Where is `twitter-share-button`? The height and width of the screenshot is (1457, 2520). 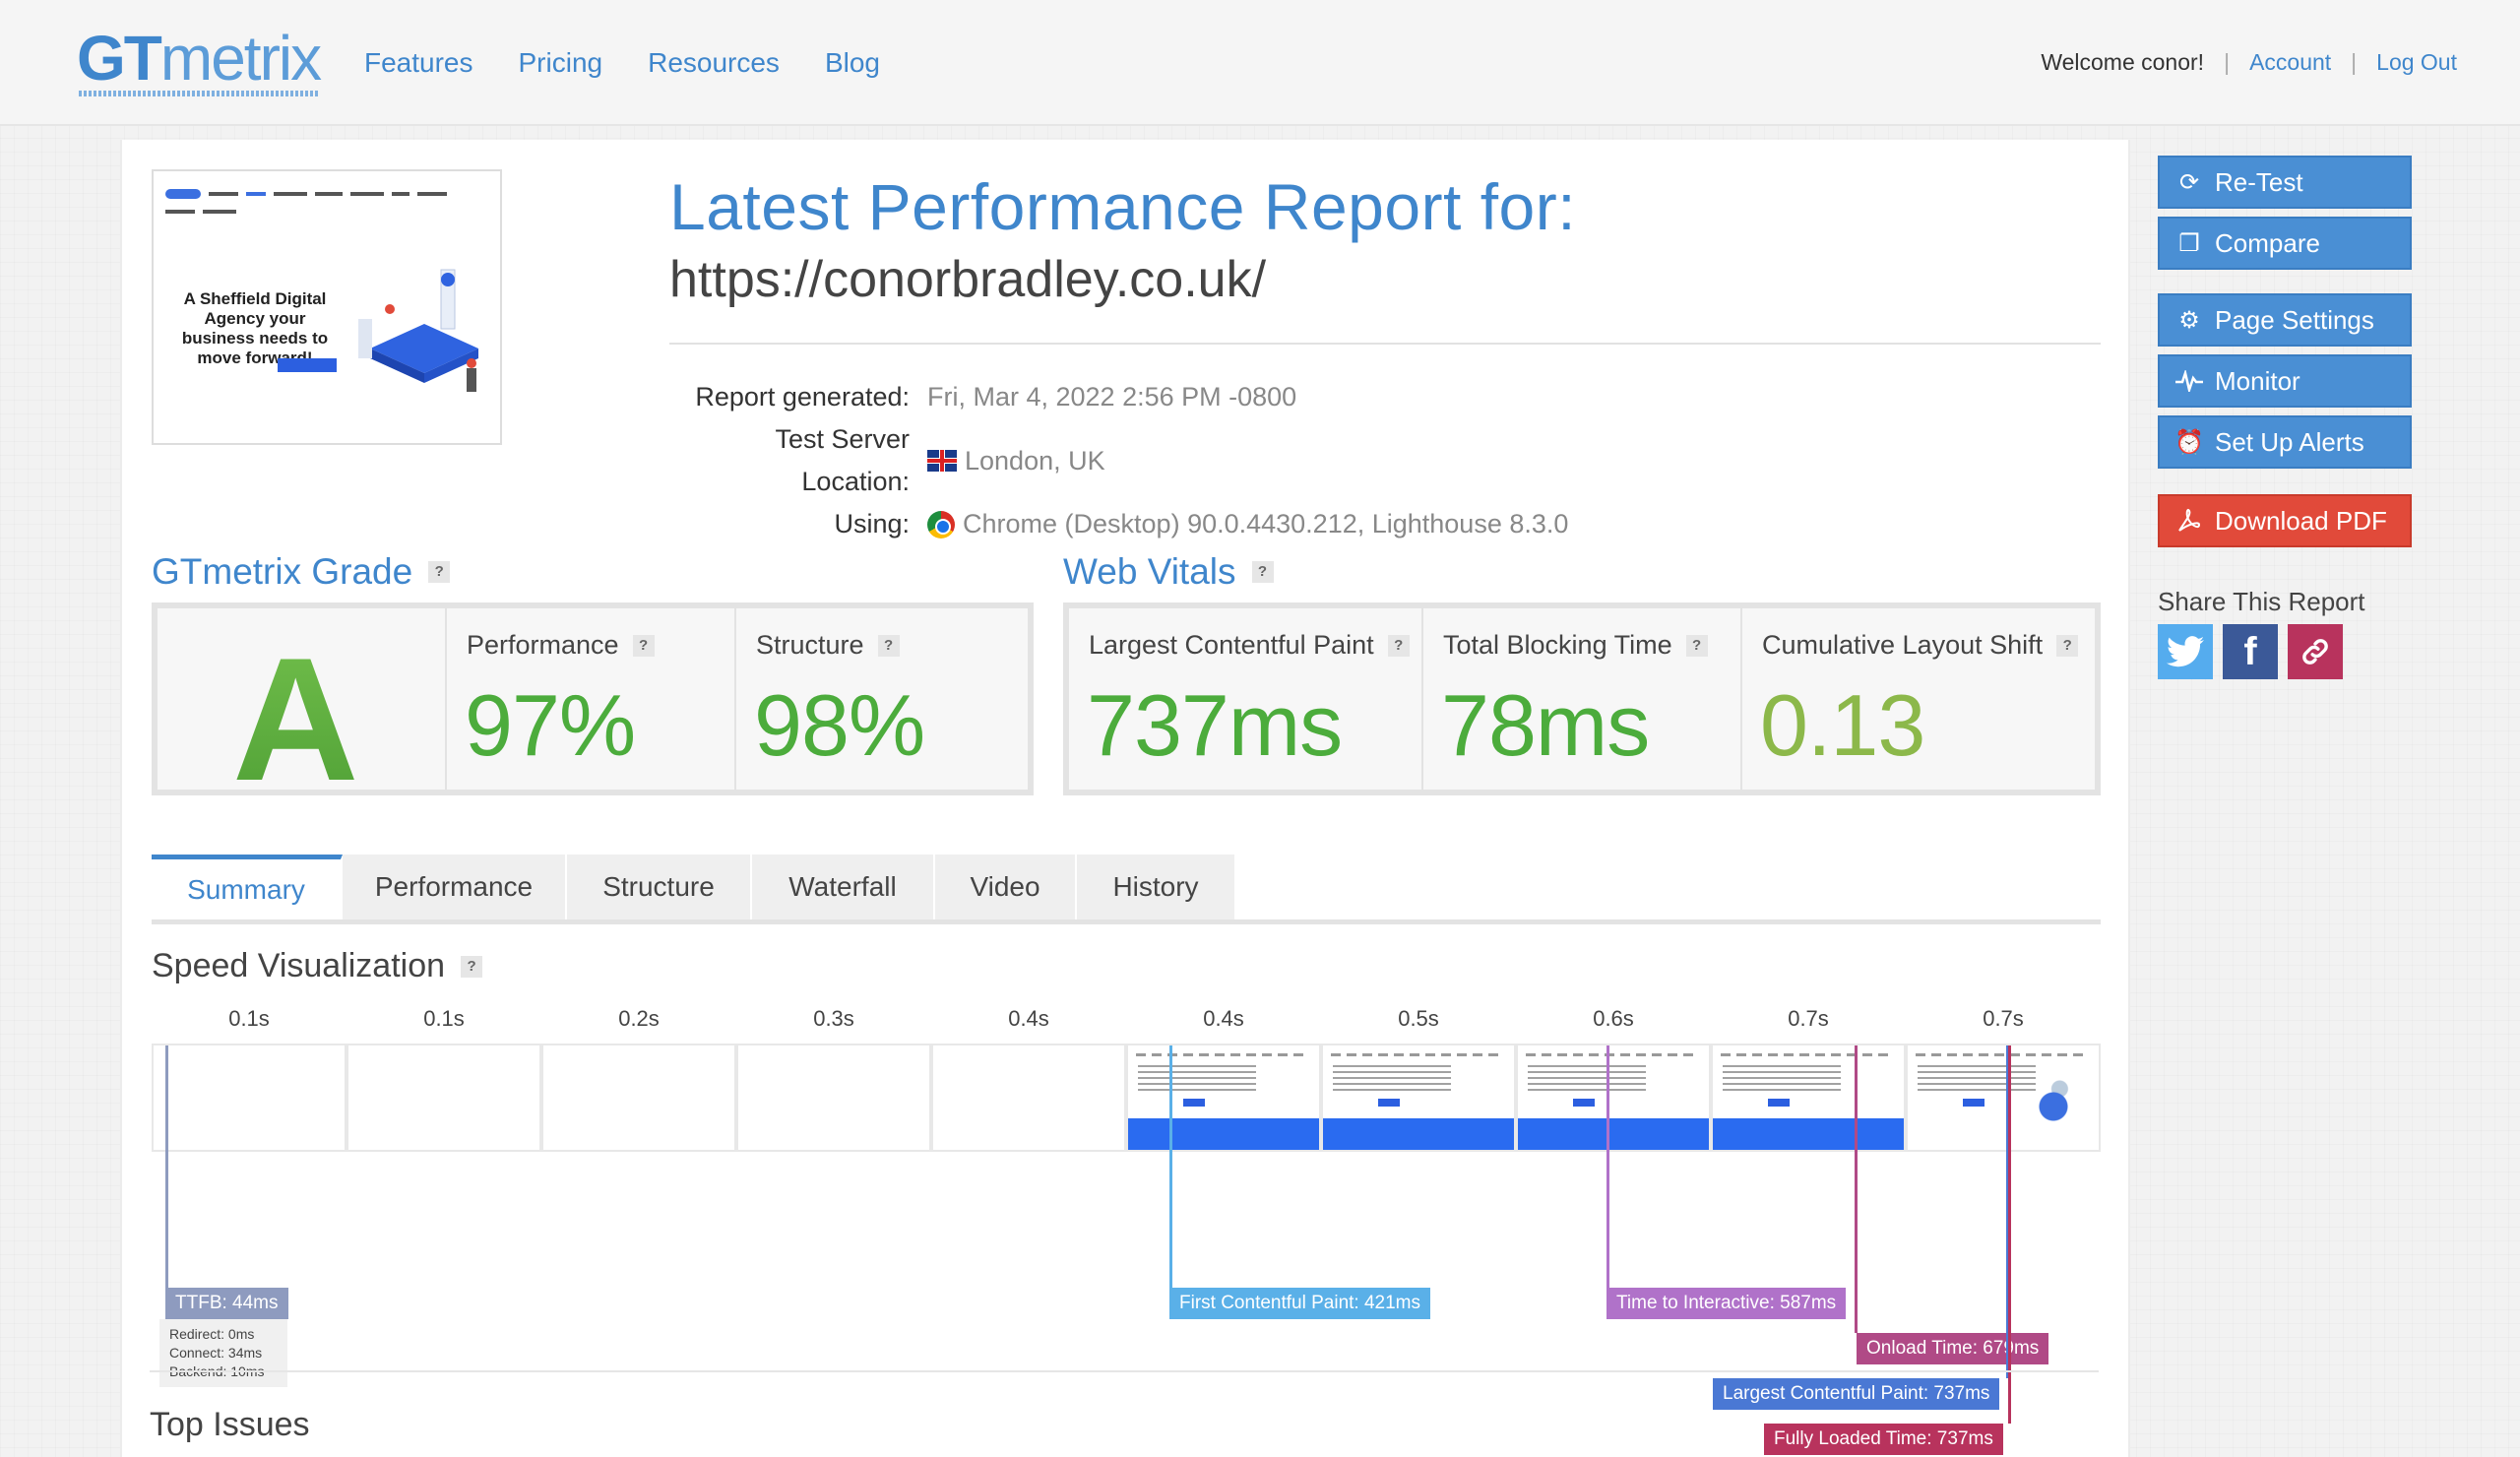 twitter-share-button is located at coordinates (2185, 651).